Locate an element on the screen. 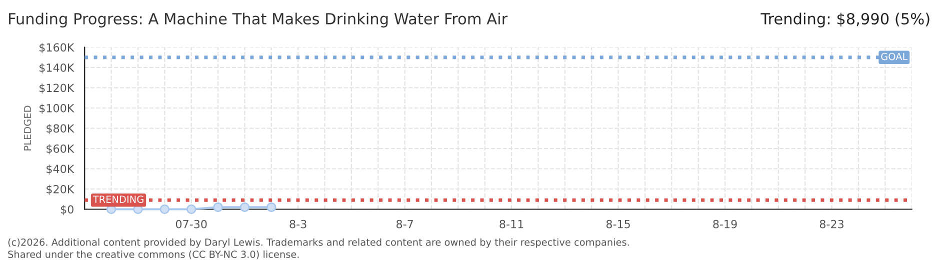  y-tick-label: $100K is located at coordinates (57, 109).